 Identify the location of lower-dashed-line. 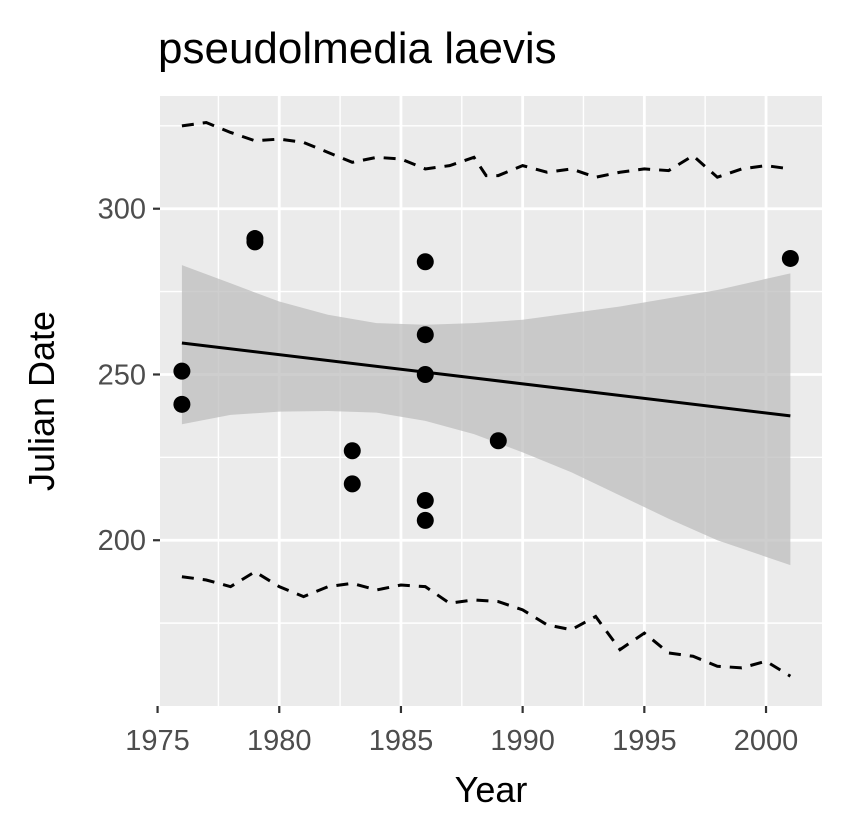
(486, 623).